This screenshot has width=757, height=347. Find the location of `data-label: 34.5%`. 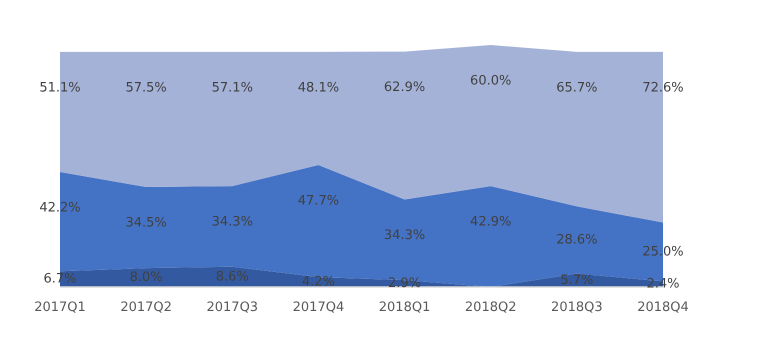

data-label: 34.5% is located at coordinates (146, 223).